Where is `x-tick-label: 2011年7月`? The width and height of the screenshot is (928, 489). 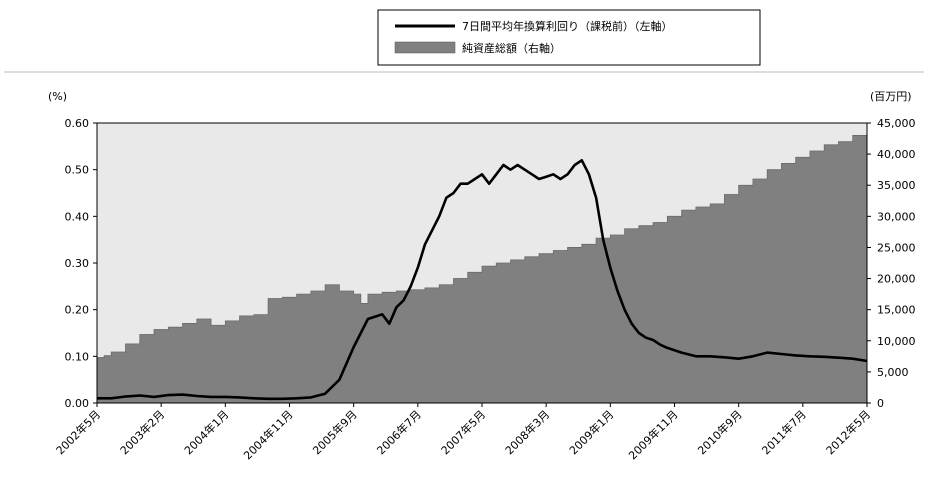
x-tick-label: 2011年7月 is located at coordinates (784, 432).